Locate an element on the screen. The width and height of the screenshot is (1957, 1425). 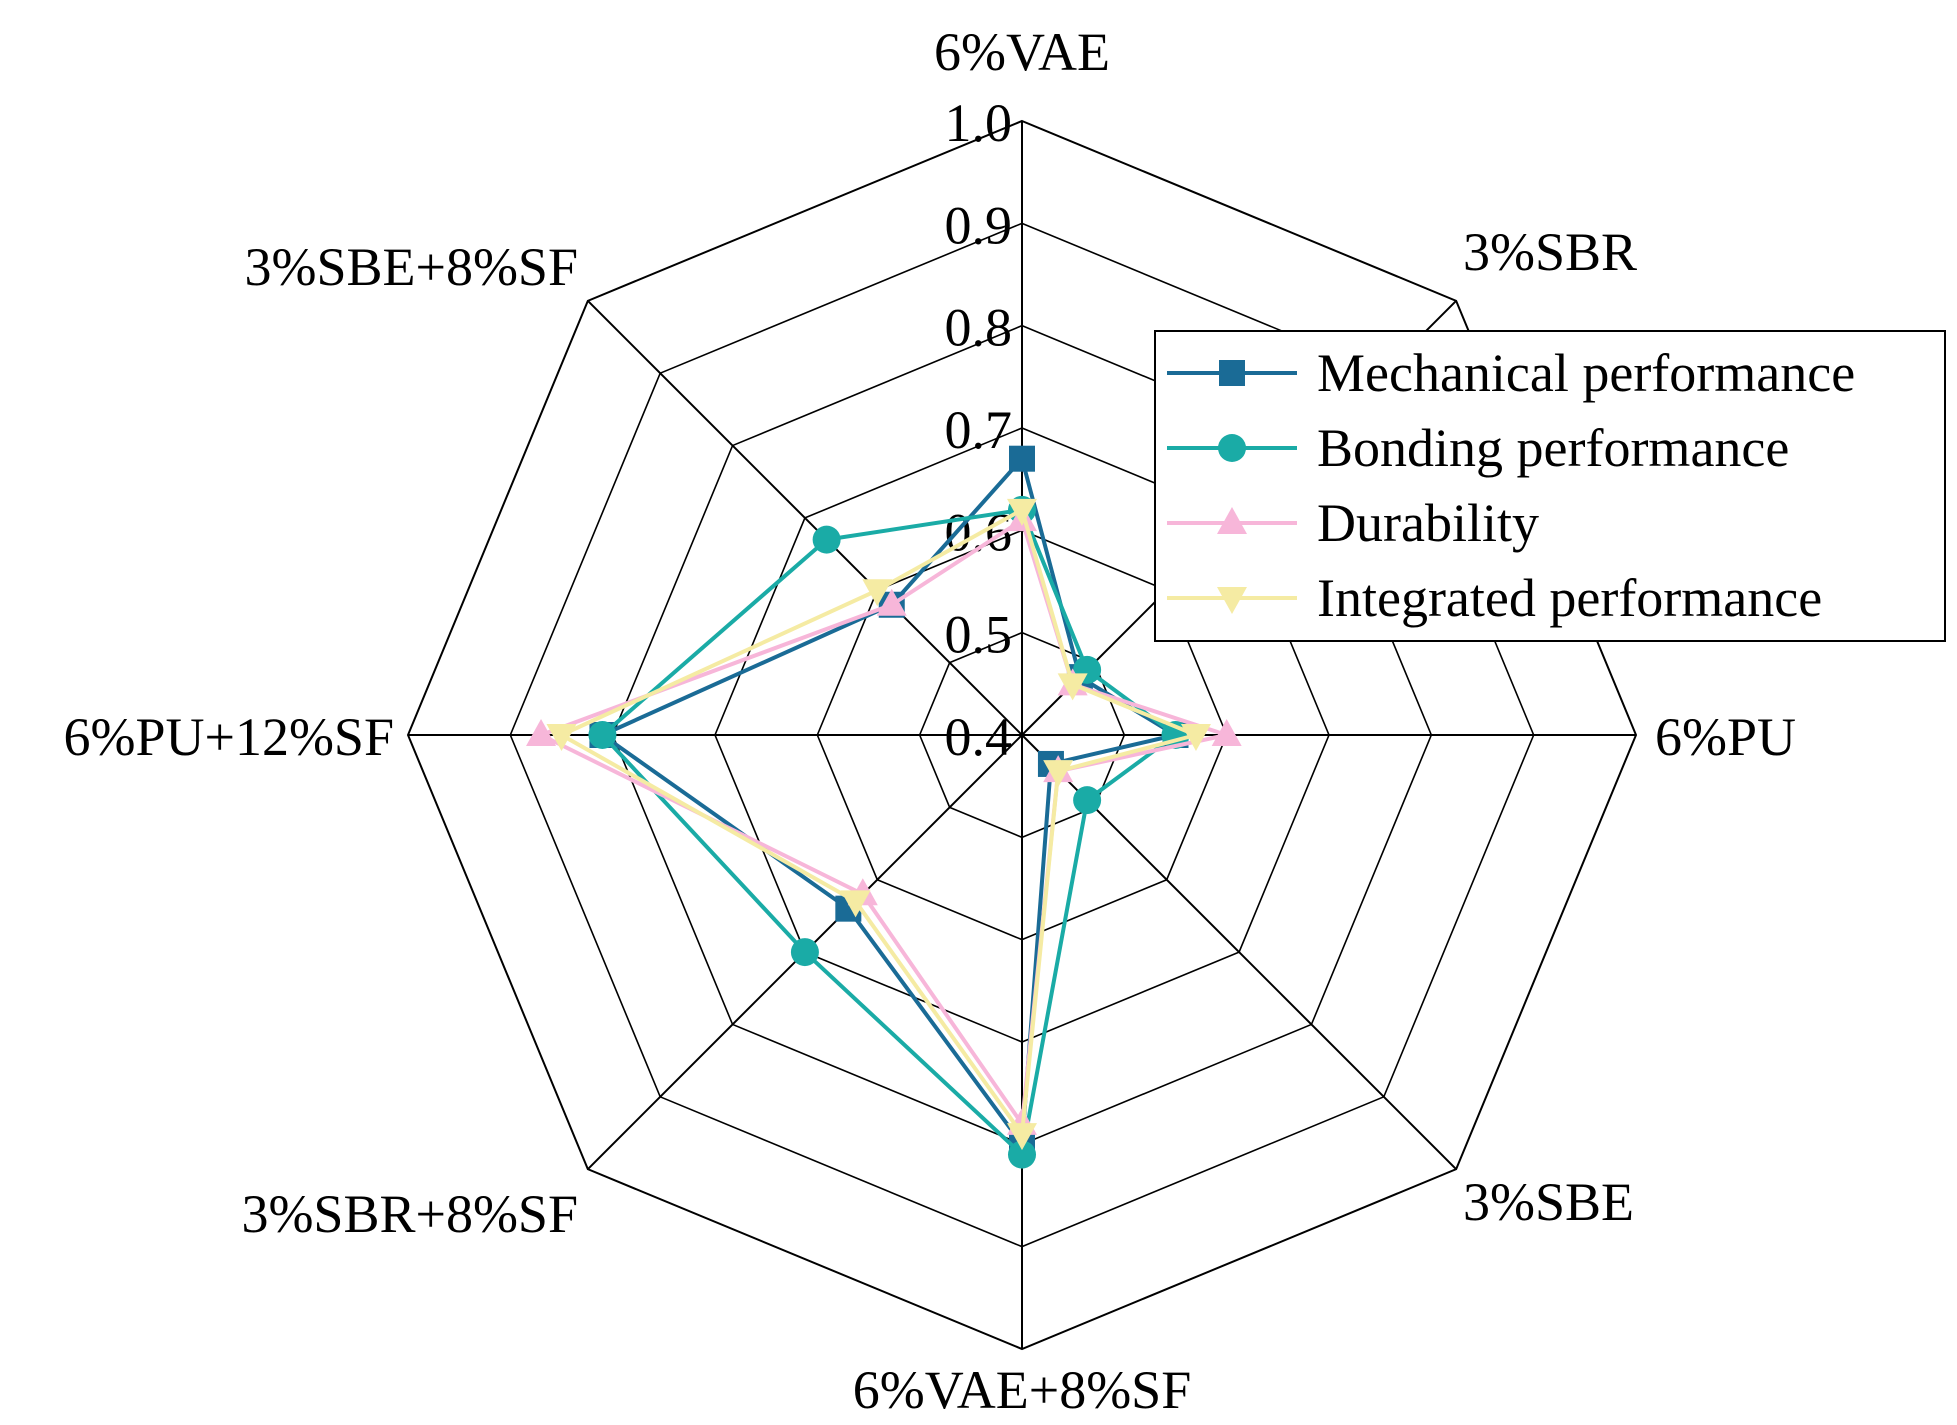
axis-label: 3%SBE is located at coordinates (1548, 1202).